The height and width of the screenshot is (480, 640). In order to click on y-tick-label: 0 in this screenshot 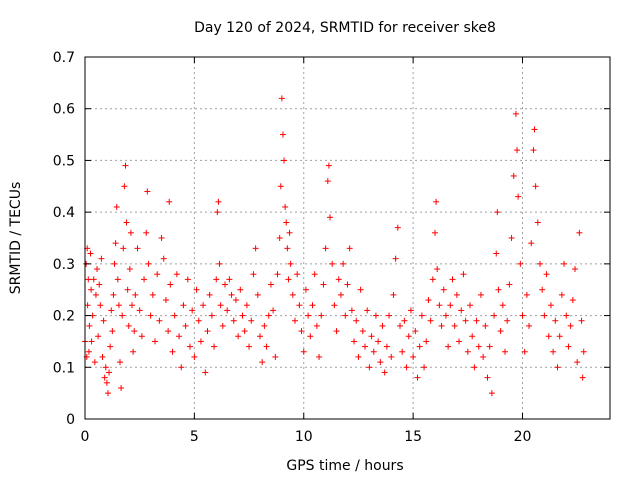, I will do `click(70, 420)`.